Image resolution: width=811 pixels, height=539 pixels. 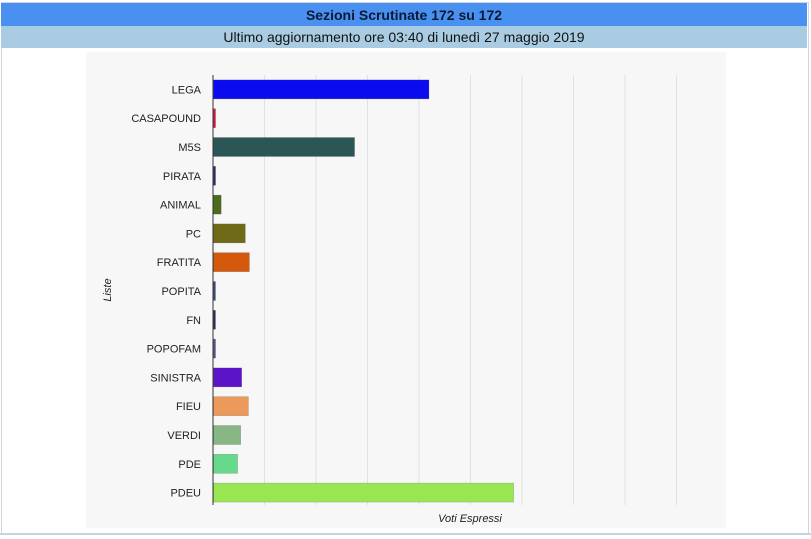 I want to click on category-label-fn: FN, so click(x=193, y=321).